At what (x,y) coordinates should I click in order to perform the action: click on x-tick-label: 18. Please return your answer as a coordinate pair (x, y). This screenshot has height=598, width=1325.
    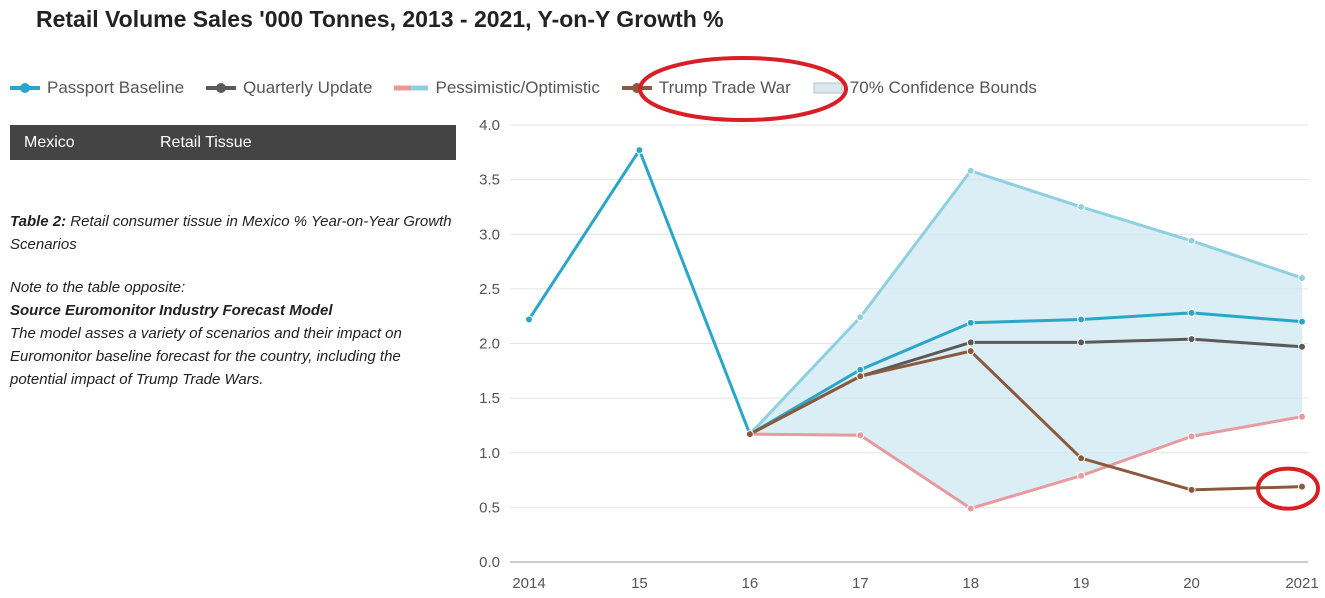
    Looking at the image, I should click on (970, 583).